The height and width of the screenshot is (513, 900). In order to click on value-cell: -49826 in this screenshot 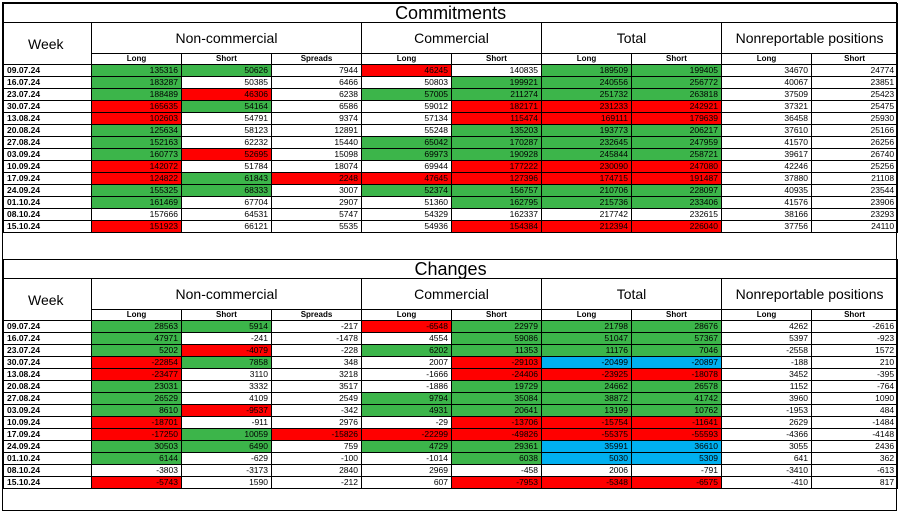, I will do `click(496, 434)`.